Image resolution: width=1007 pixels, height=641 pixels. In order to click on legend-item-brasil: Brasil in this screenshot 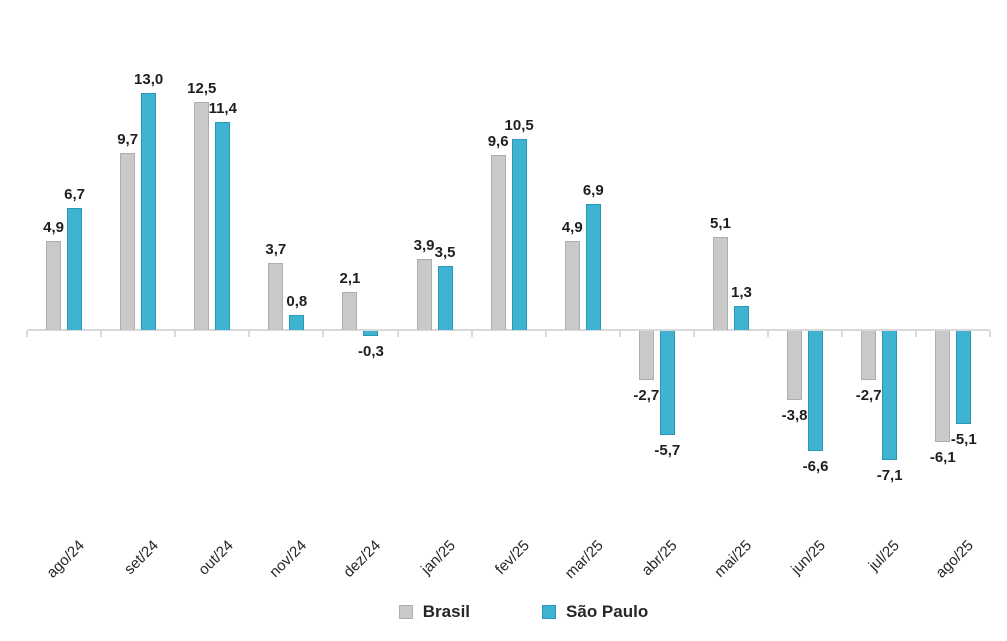, I will do `click(434, 612)`.